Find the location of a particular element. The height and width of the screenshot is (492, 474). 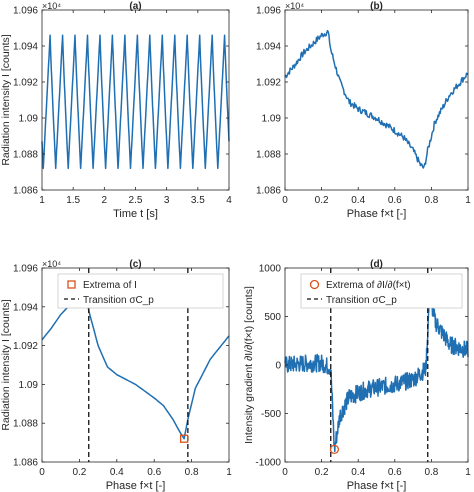

legend-marker-square is located at coordinates (71, 284).